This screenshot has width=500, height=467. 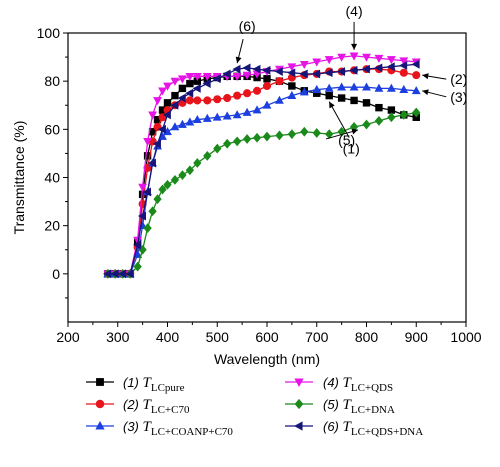 I want to click on legend-subscript: LC+QDS, so click(x=372, y=388).